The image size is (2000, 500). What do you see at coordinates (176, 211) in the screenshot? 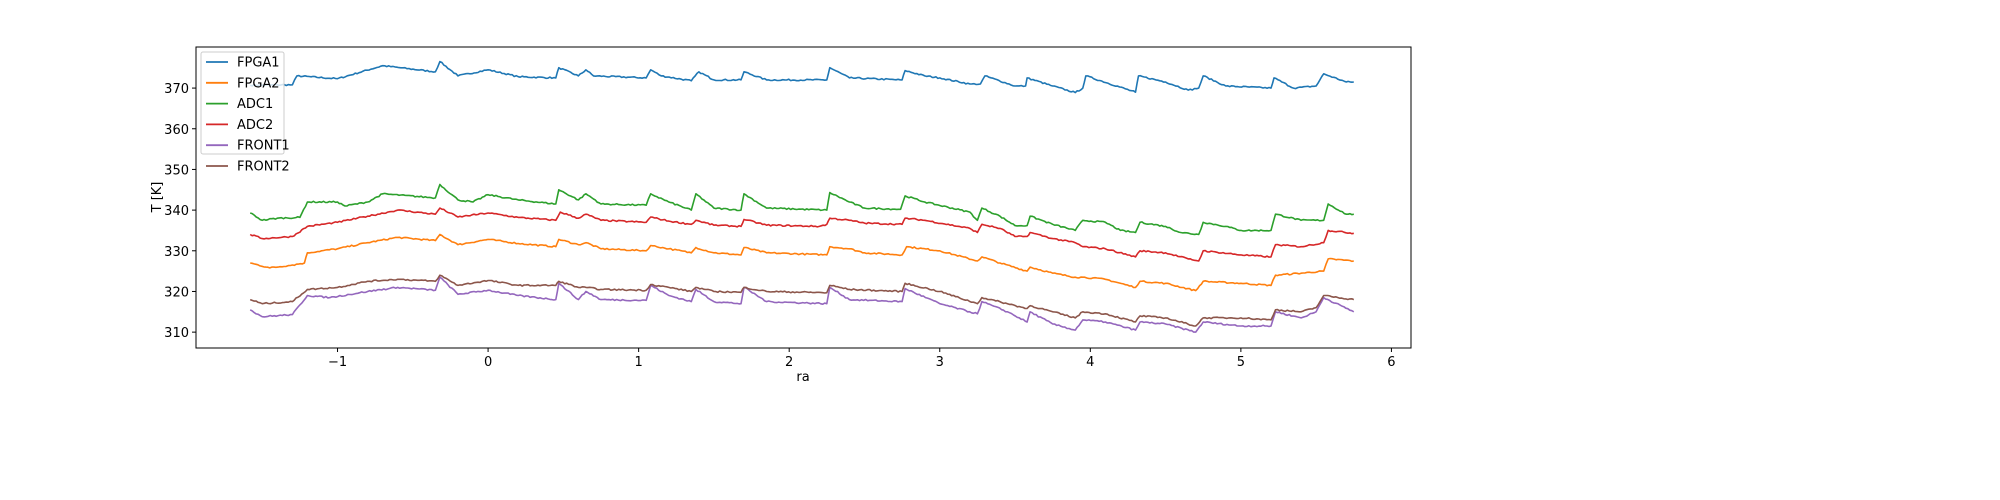
I see `y-tick-label: 340` at bounding box center [176, 211].